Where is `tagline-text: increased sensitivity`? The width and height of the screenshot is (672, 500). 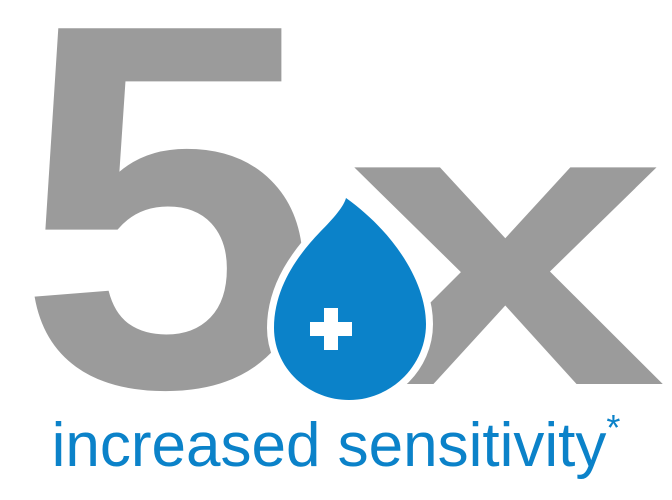 tagline-text: increased sensitivity is located at coordinates (329, 445).